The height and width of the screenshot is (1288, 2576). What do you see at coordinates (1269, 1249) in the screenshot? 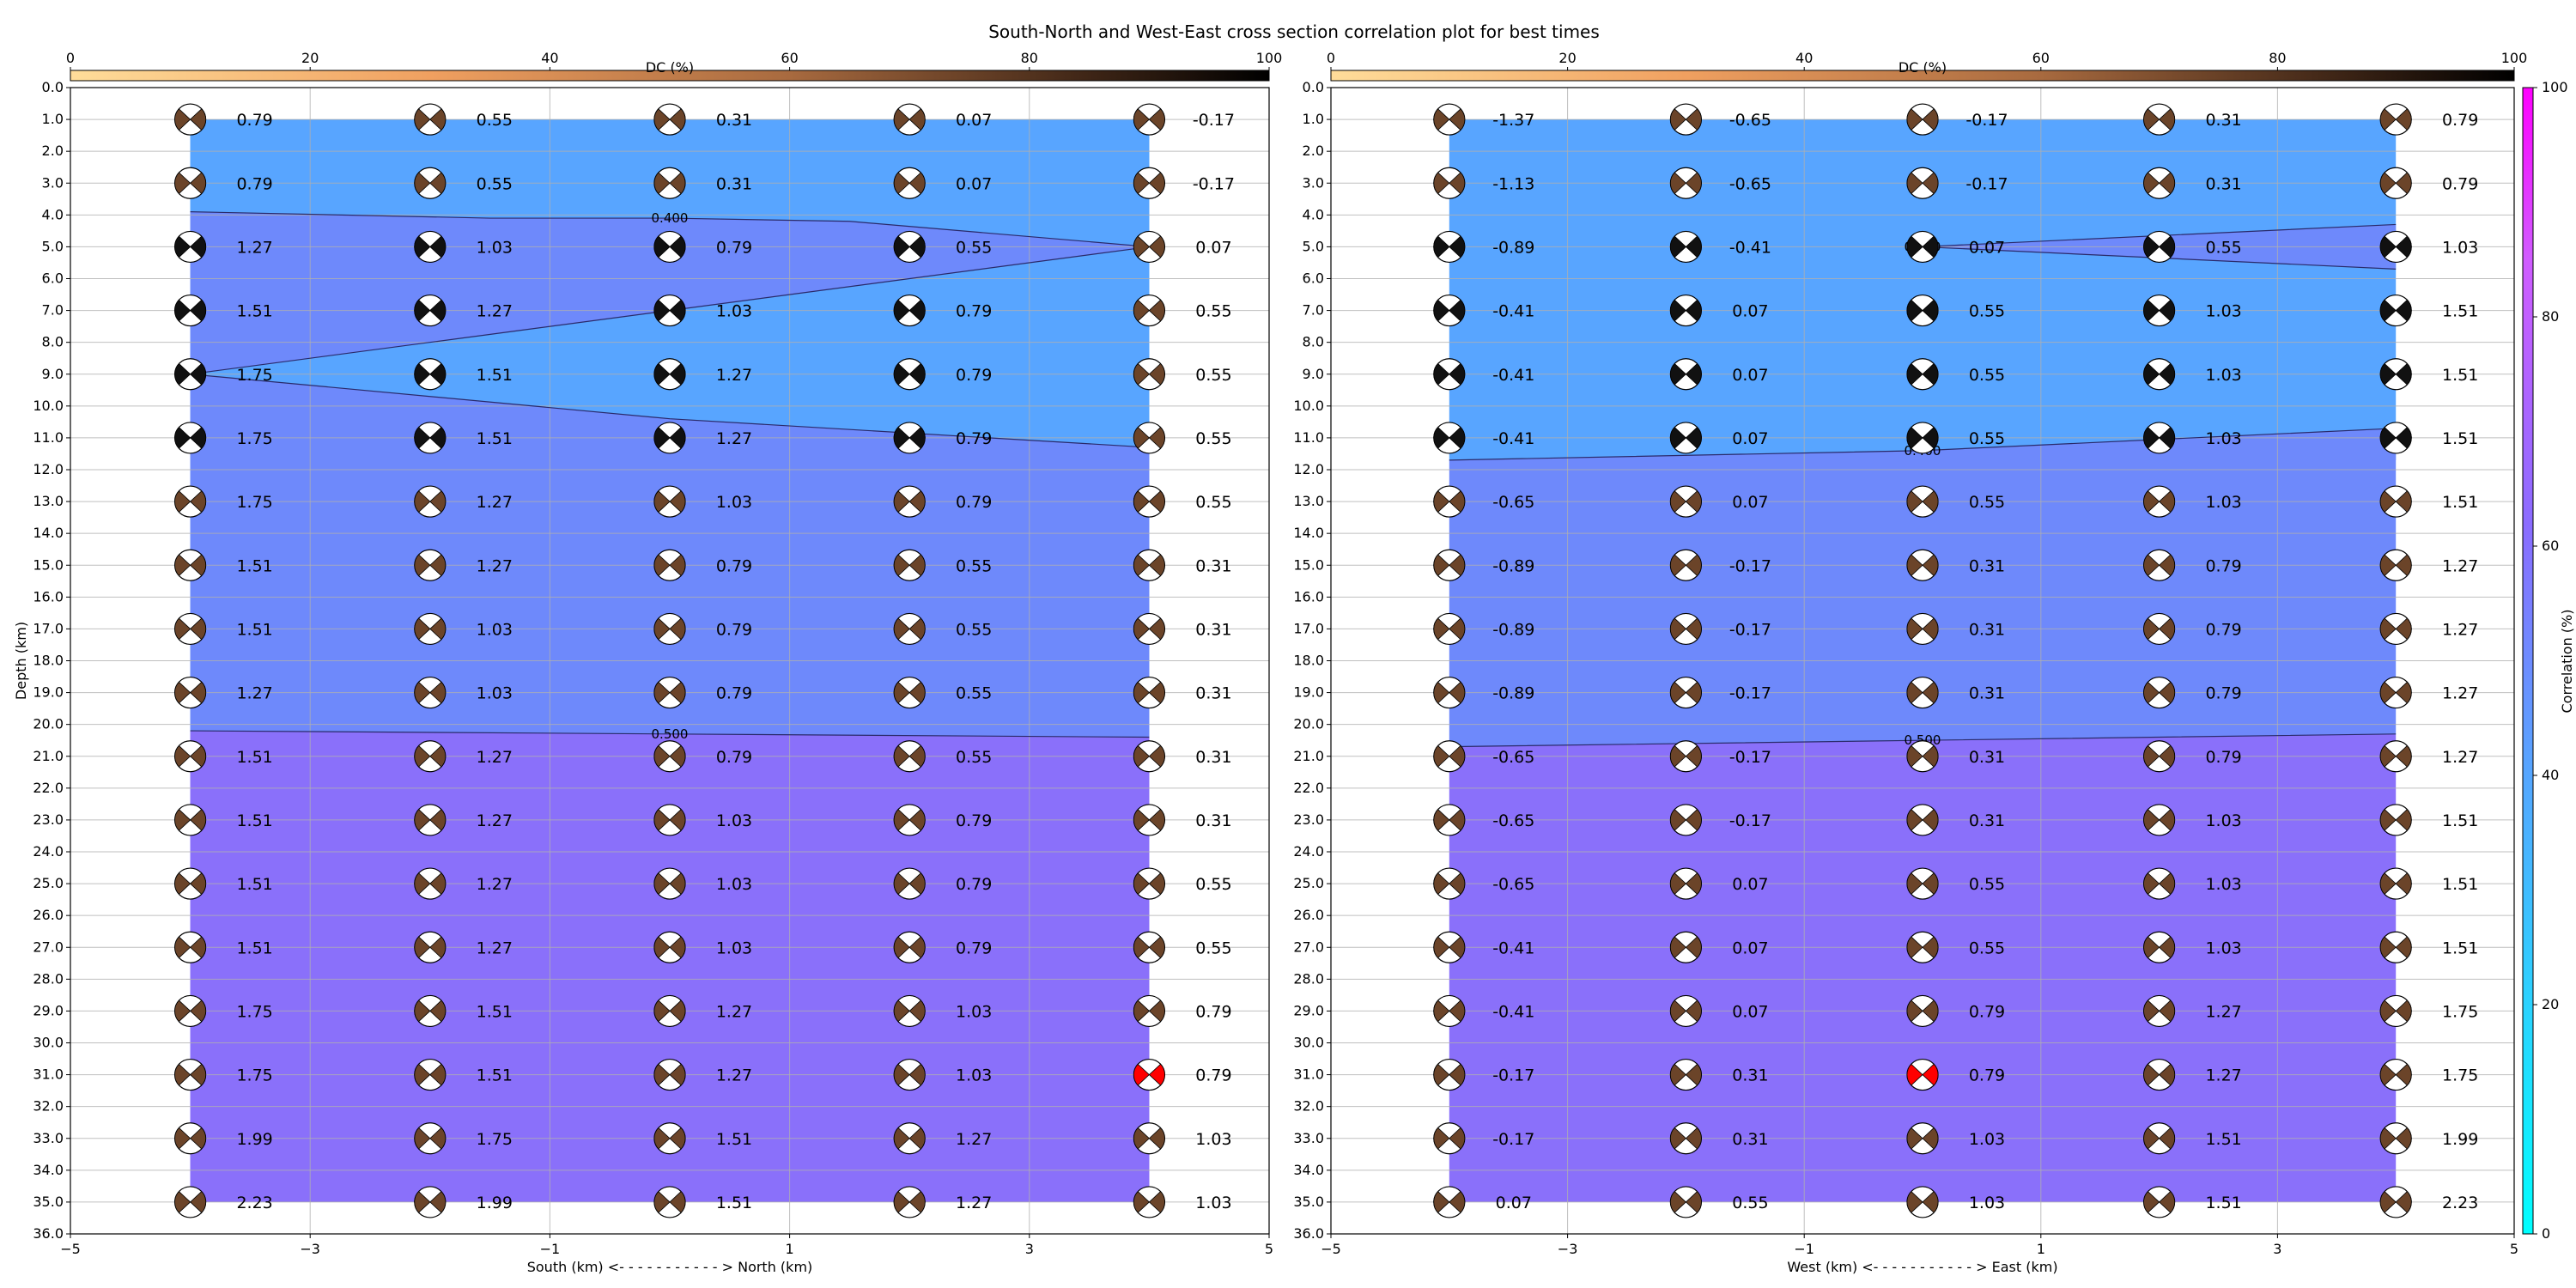
I see `x-tick-label: 5` at bounding box center [1269, 1249].